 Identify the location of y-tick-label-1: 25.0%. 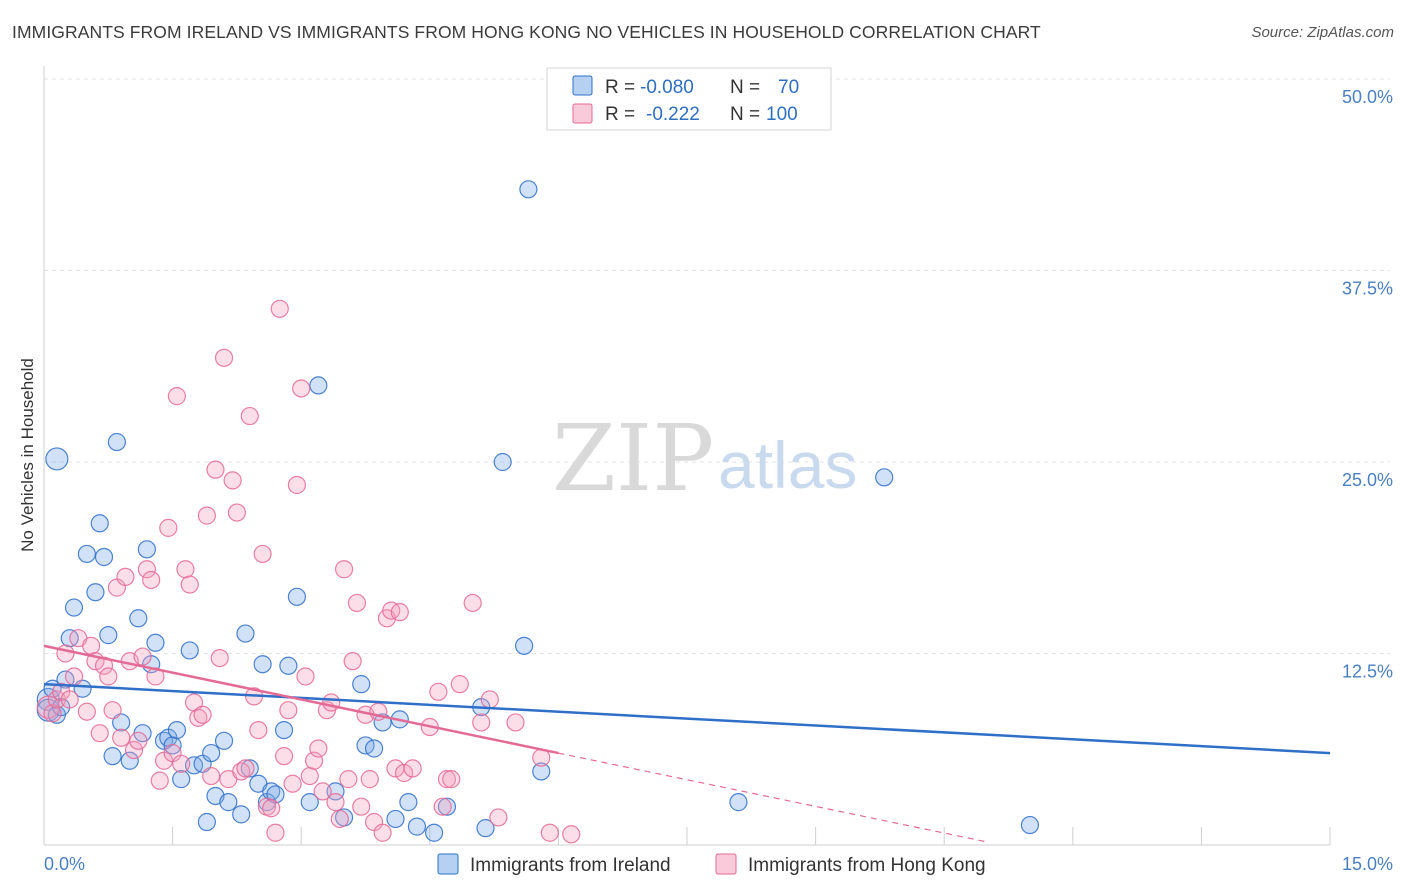
(1367, 480).